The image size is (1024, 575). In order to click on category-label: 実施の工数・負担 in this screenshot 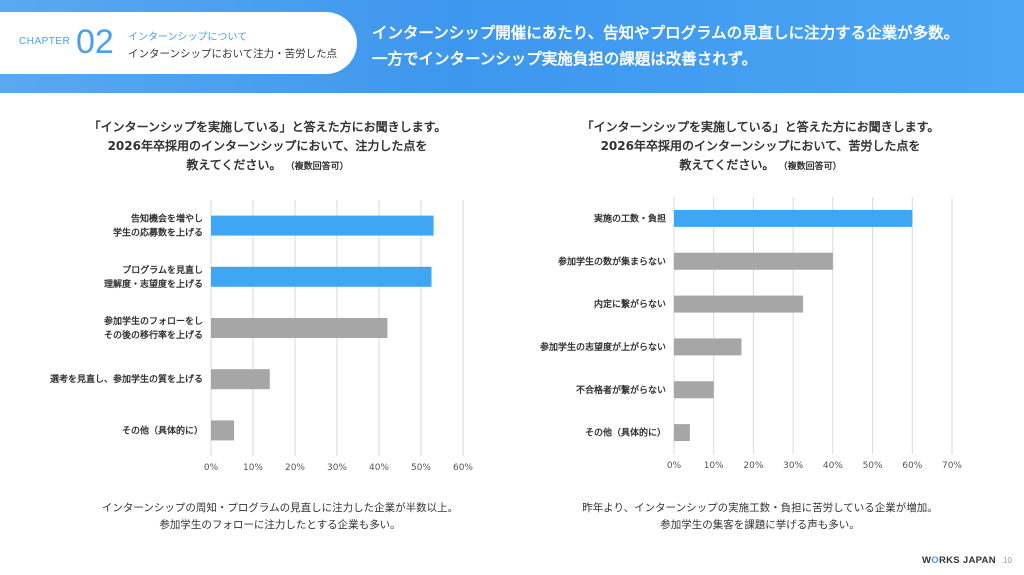, I will do `click(630, 218)`.